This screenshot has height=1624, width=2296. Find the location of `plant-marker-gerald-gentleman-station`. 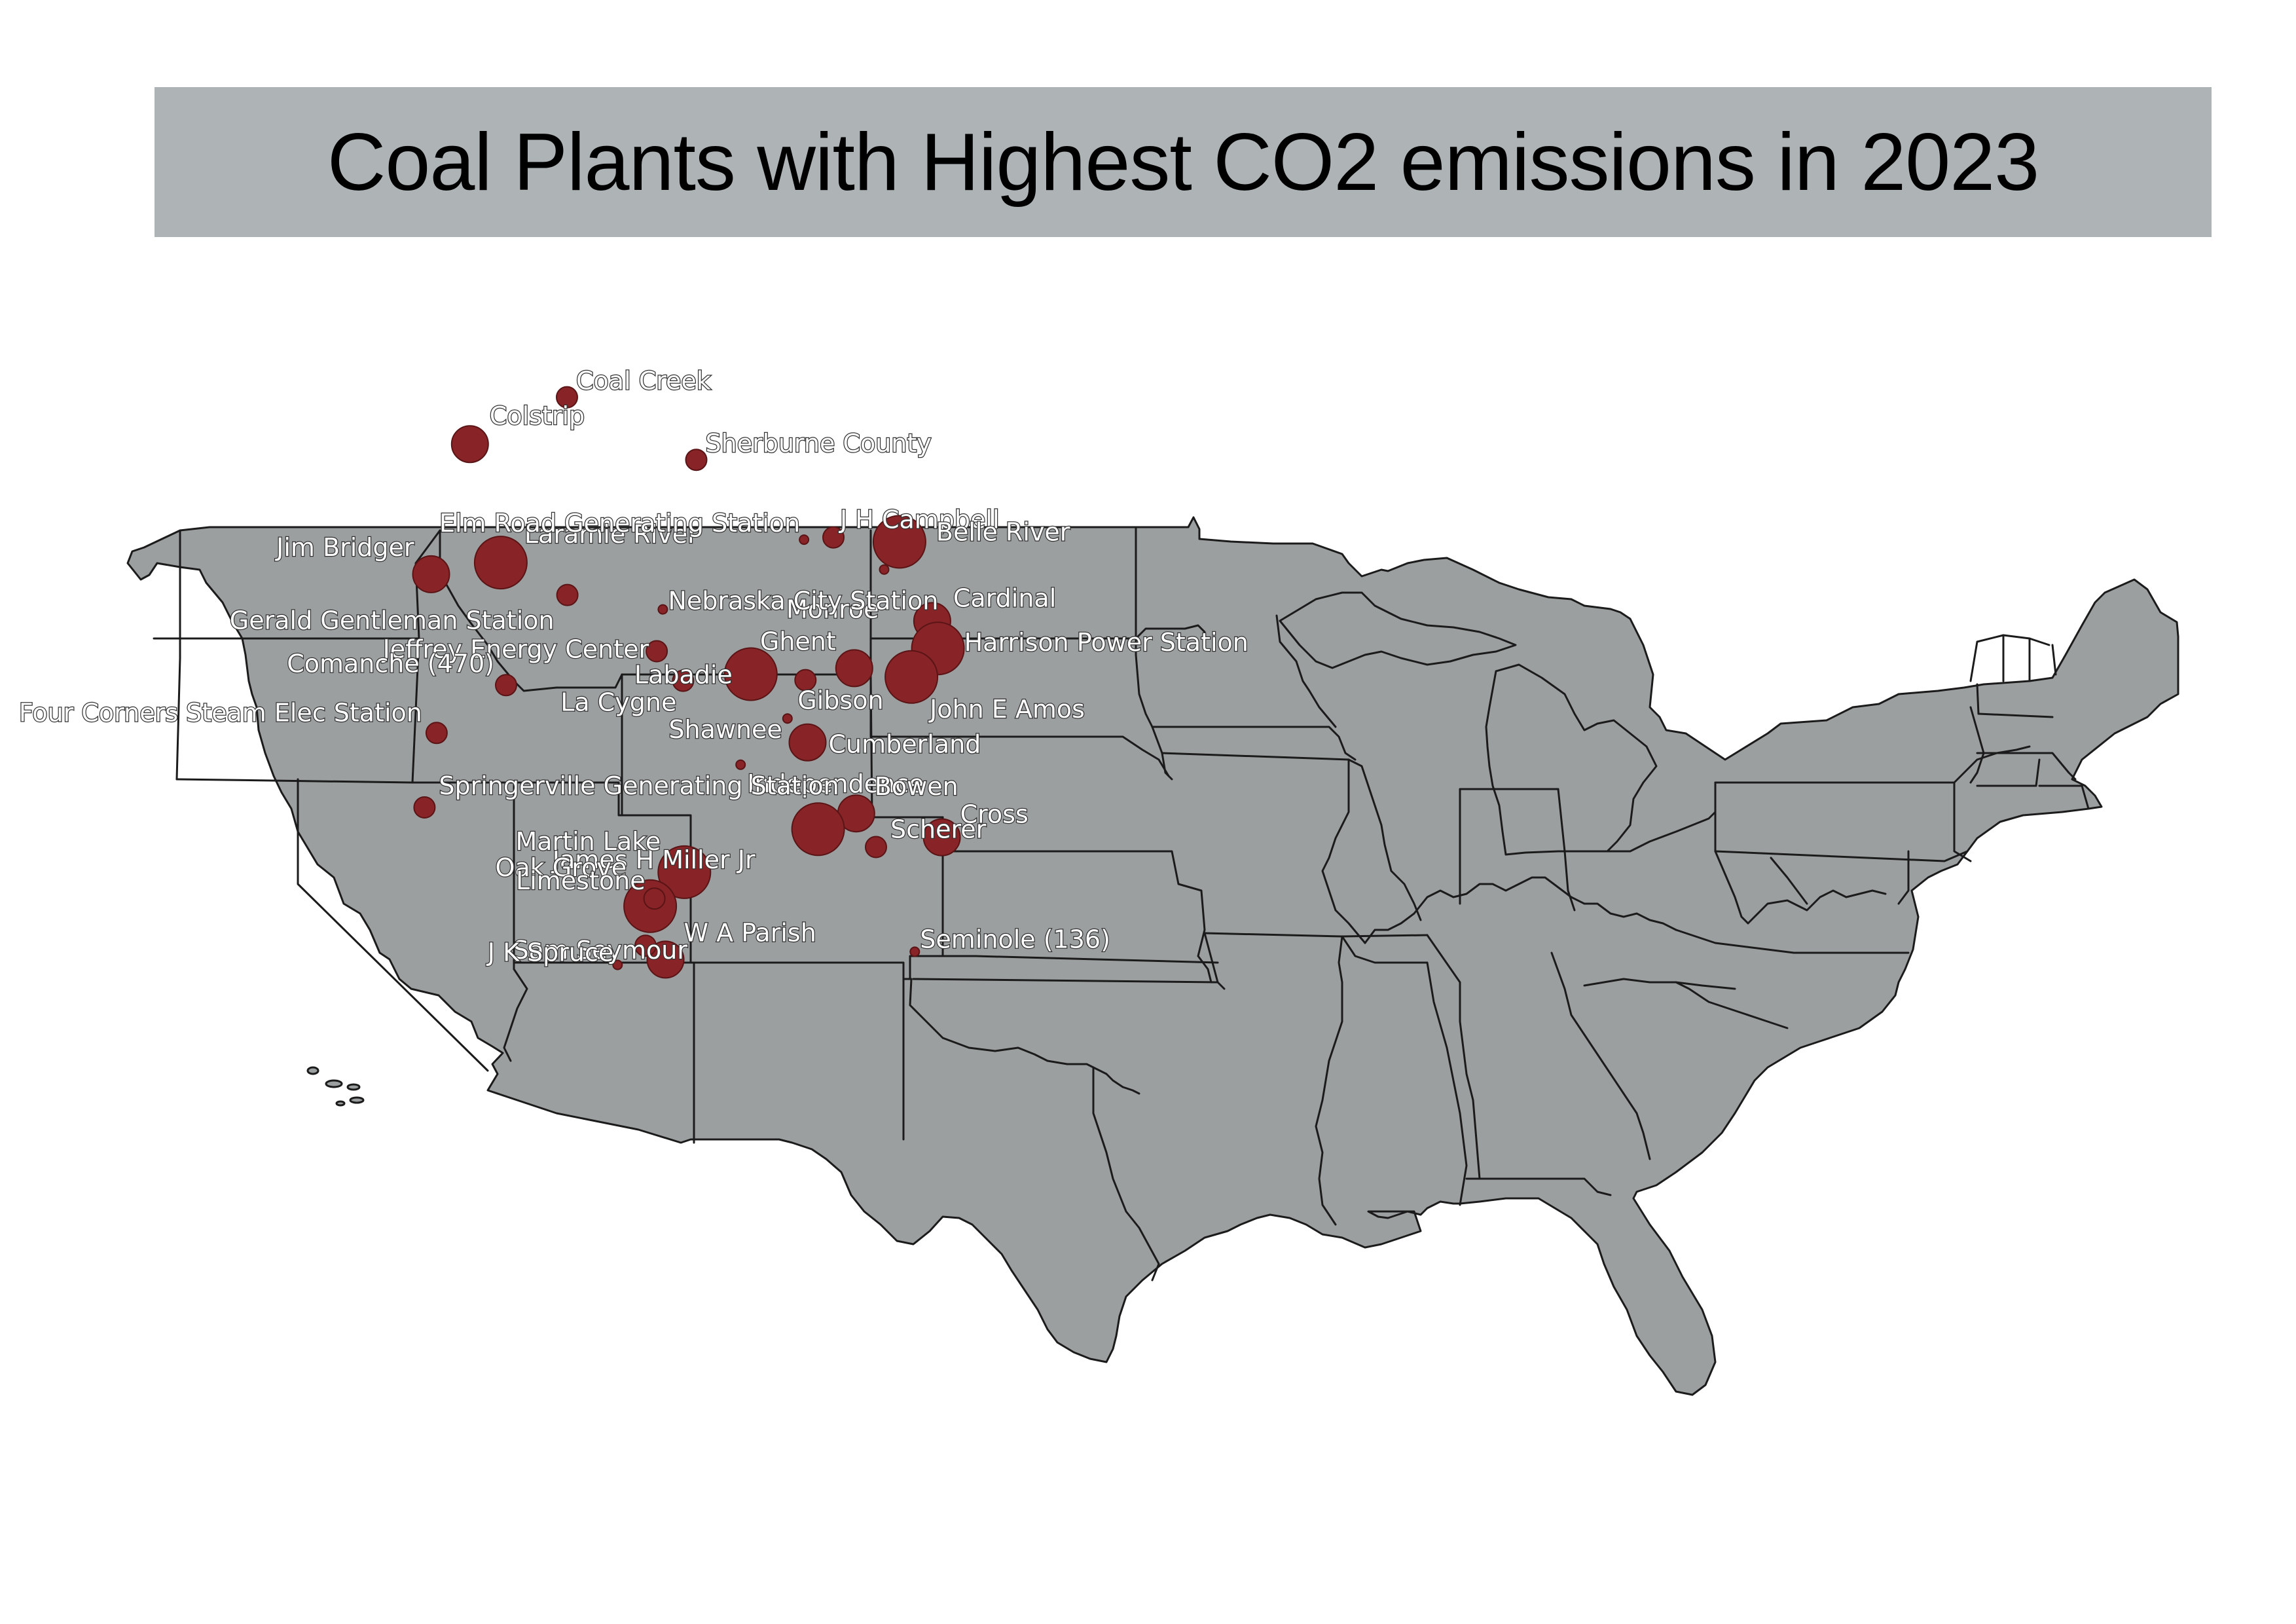

plant-marker-gerald-gentleman-station is located at coordinates (567, 594).